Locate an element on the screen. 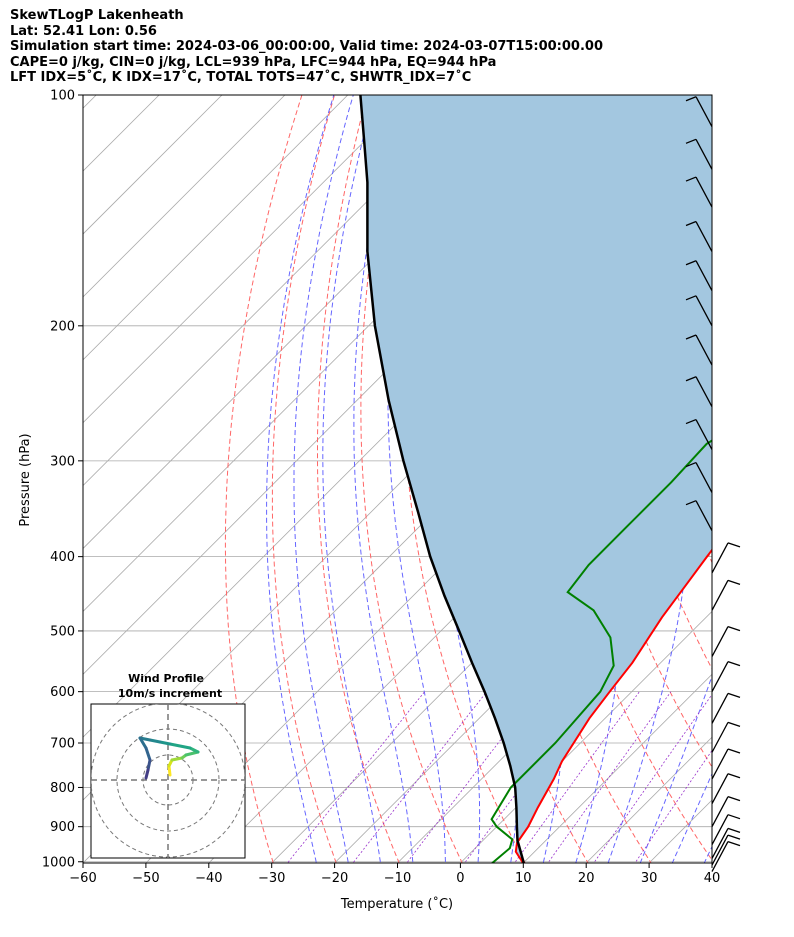 The width and height of the screenshot is (794, 937). x-tick-label: 20 is located at coordinates (586, 878).